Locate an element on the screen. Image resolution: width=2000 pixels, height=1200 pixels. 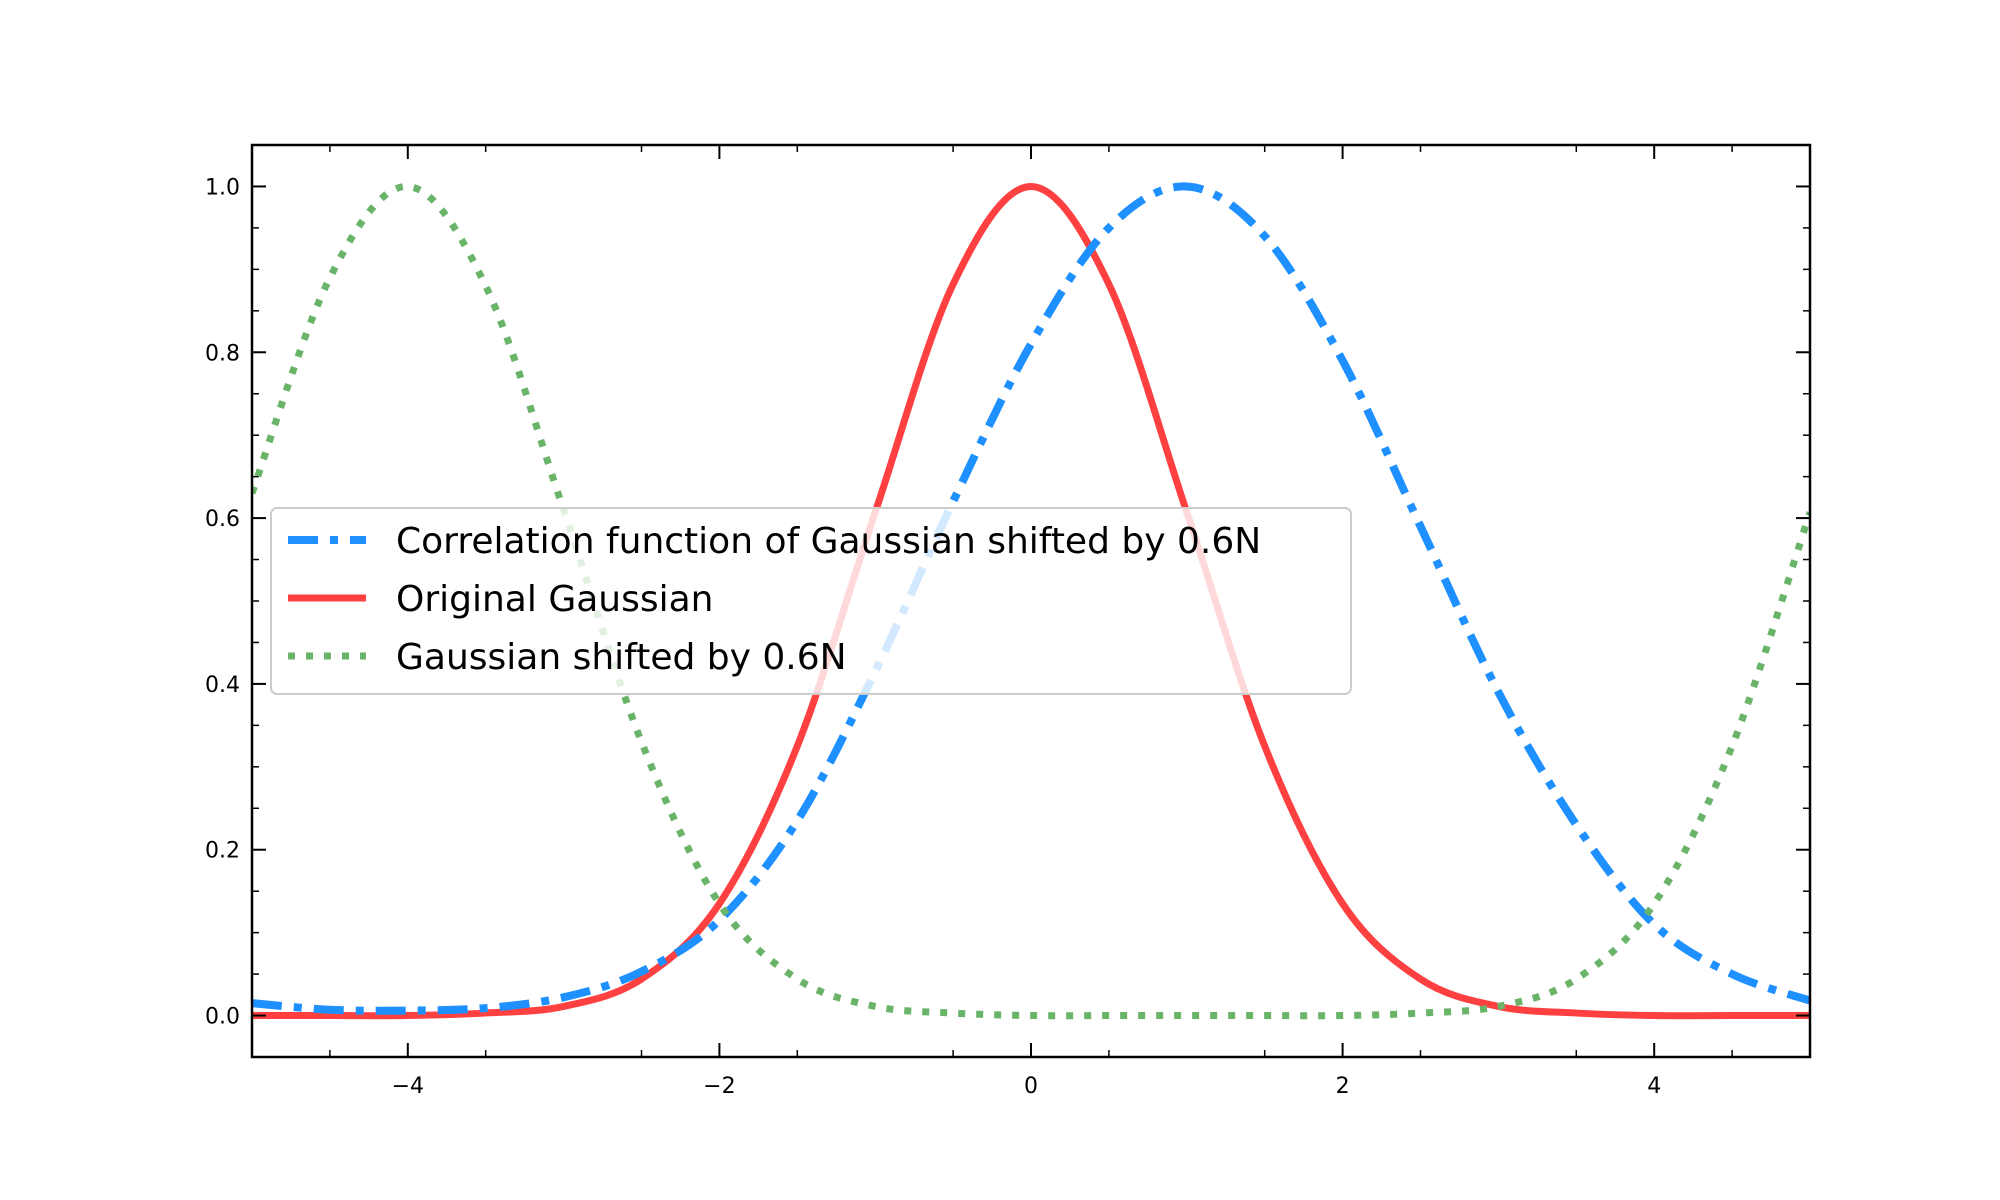
legend-label-shifted: Gaussian shifted by 0.6N is located at coordinates (621, 657).